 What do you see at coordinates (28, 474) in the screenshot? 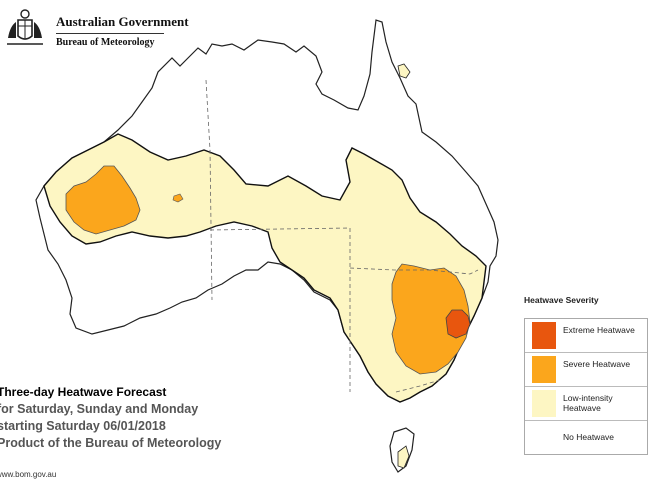
I see `website-url: www.bom.gov.au` at bounding box center [28, 474].